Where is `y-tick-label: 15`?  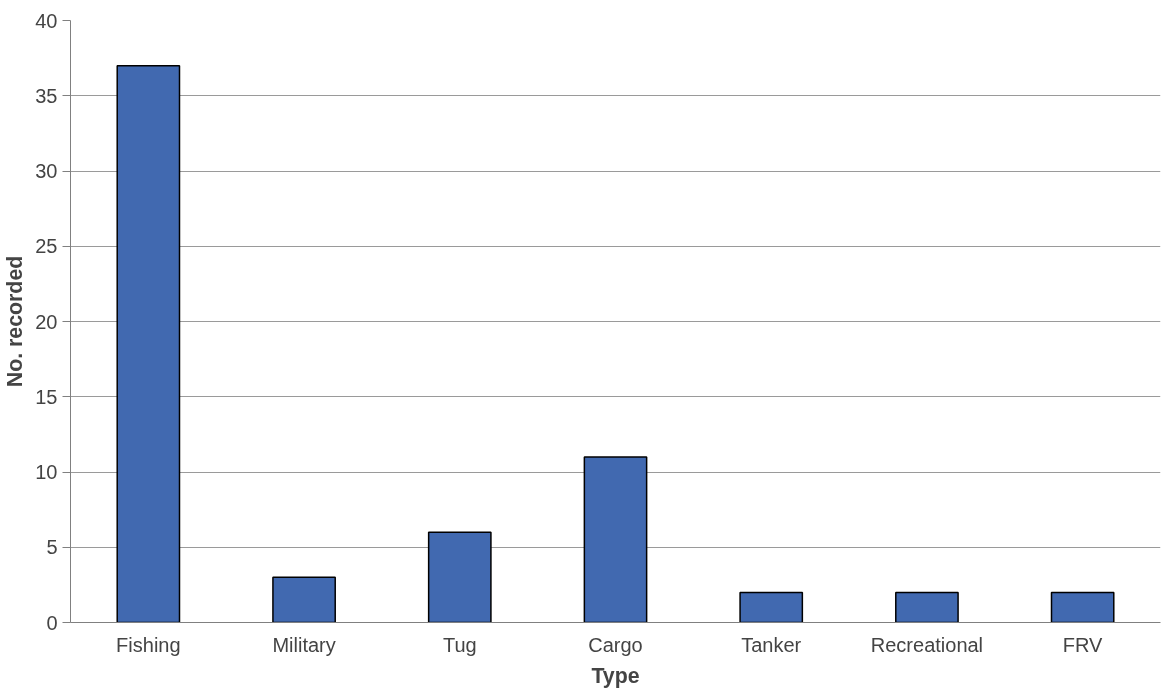 y-tick-label: 15 is located at coordinates (46, 396).